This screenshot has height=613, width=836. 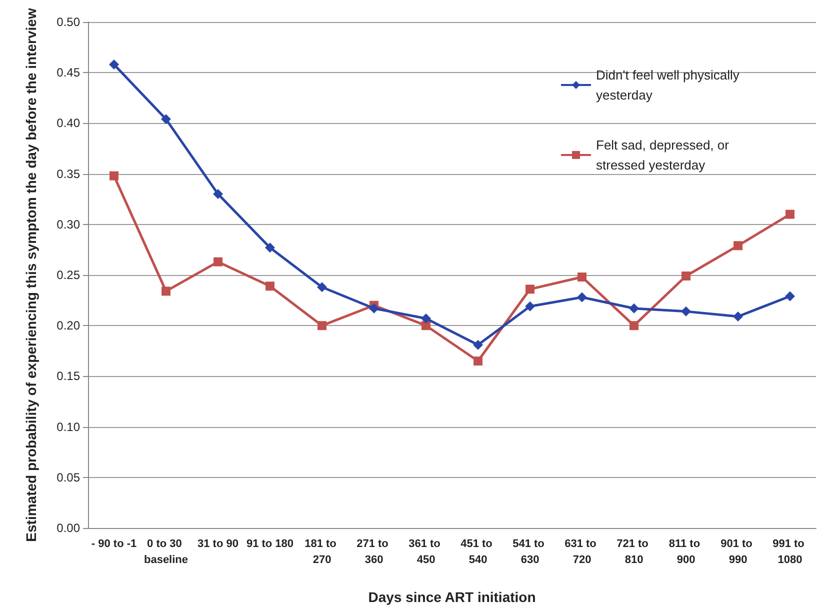 I want to click on x-tick-label: 31 to 90, so click(x=218, y=544).